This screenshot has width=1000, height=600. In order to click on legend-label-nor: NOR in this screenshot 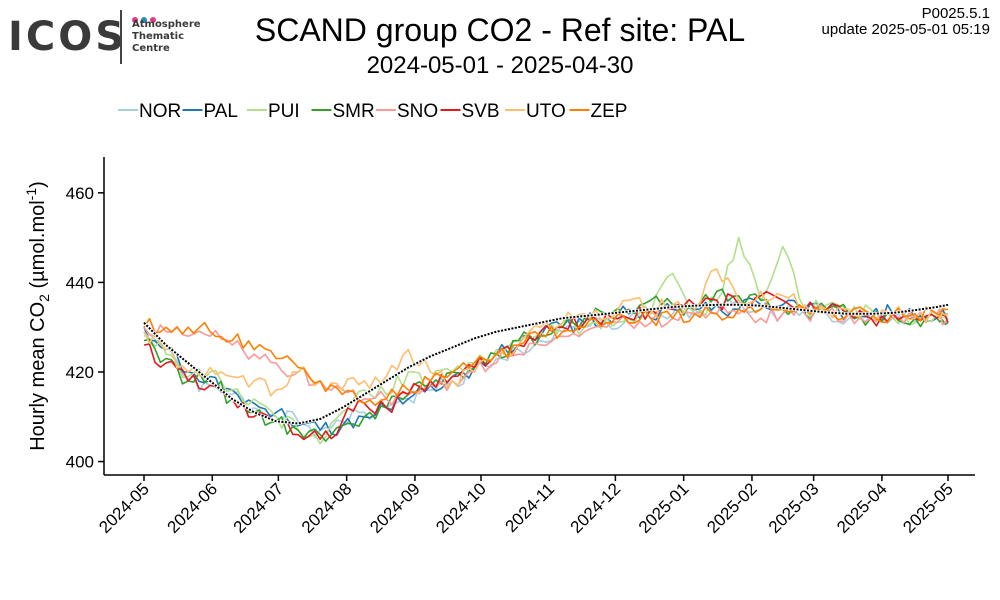, I will do `click(160, 111)`.